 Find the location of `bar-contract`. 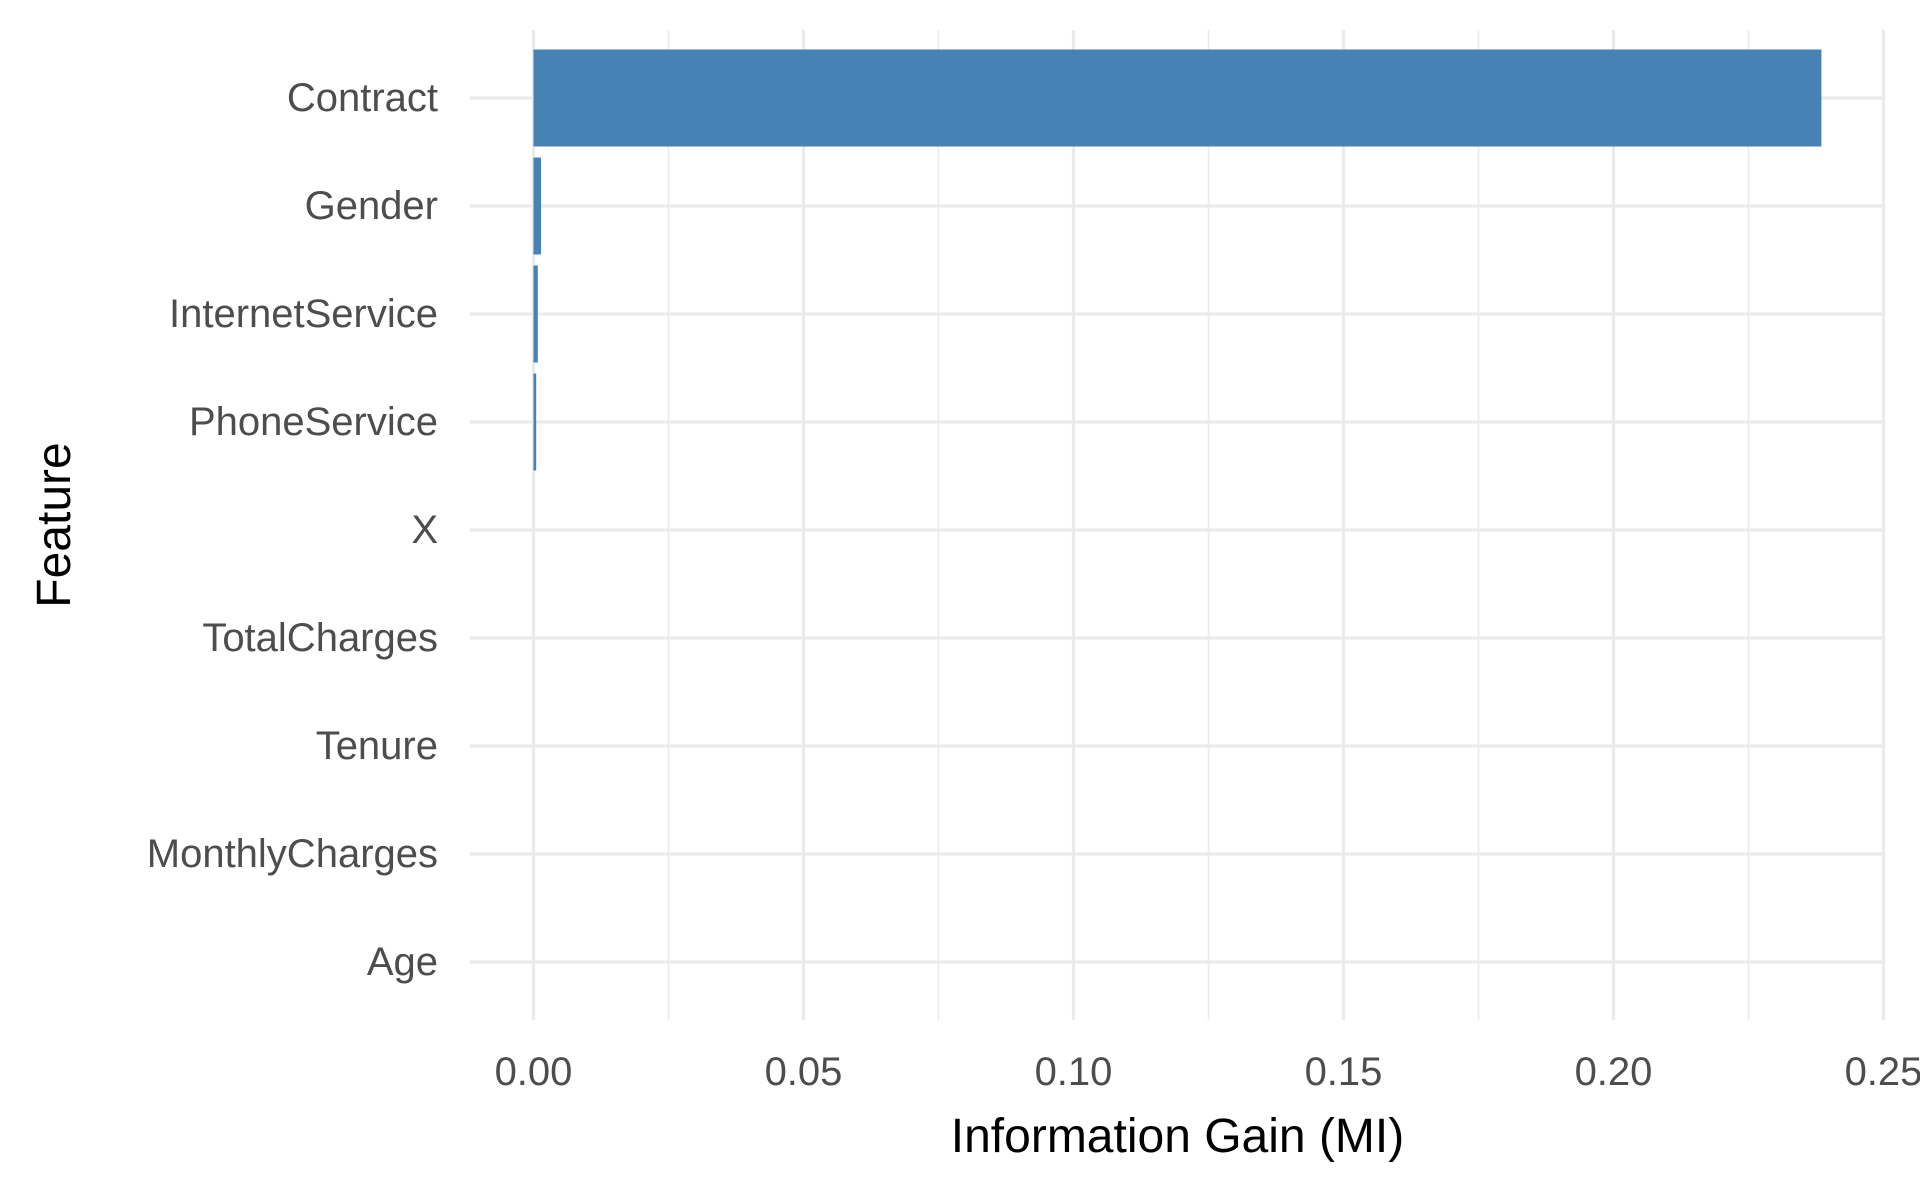

bar-contract is located at coordinates (1177, 98).